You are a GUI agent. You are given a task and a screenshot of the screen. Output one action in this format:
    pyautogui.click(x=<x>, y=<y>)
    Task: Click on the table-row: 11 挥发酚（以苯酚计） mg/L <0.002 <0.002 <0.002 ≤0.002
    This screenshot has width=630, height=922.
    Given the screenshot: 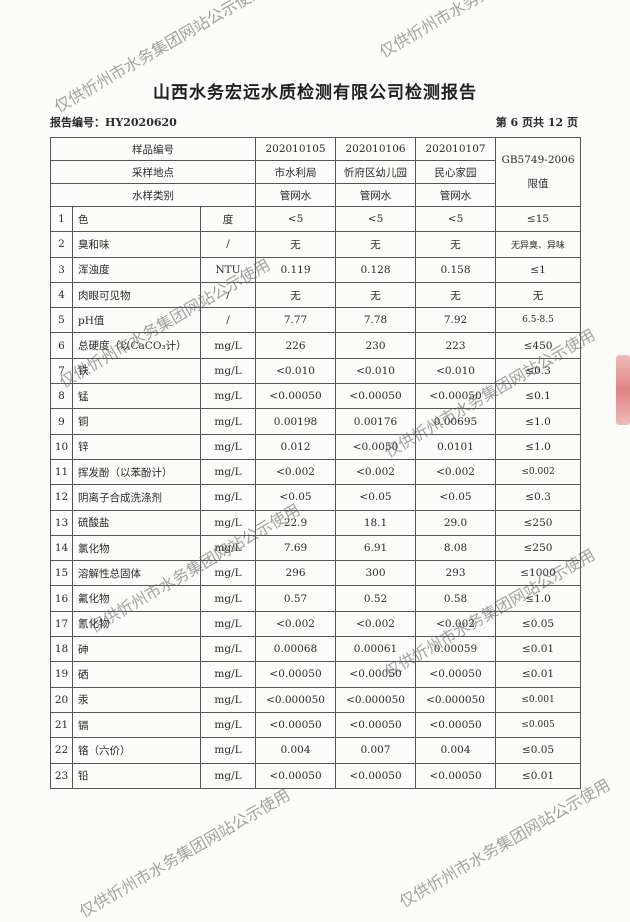 What is the action you would take?
    pyautogui.click(x=316, y=472)
    